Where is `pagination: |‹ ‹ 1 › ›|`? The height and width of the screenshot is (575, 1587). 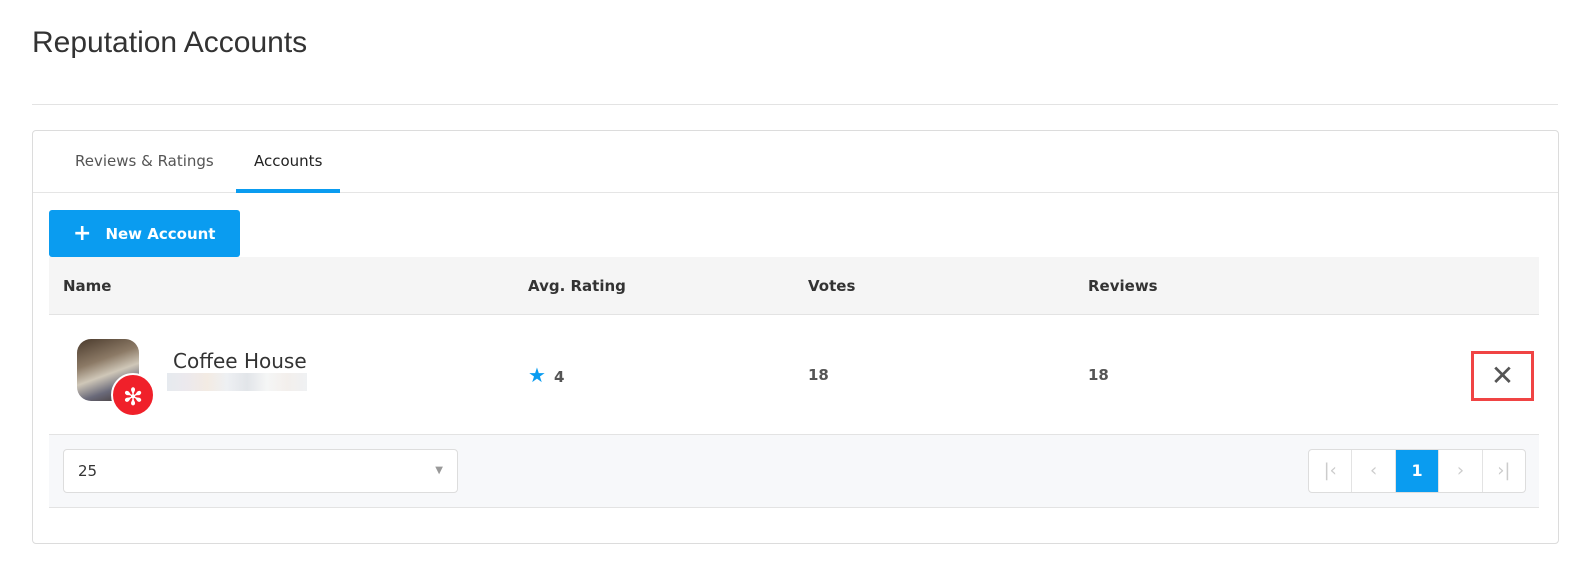
pagination: |‹ ‹ 1 › ›| is located at coordinates (1417, 471).